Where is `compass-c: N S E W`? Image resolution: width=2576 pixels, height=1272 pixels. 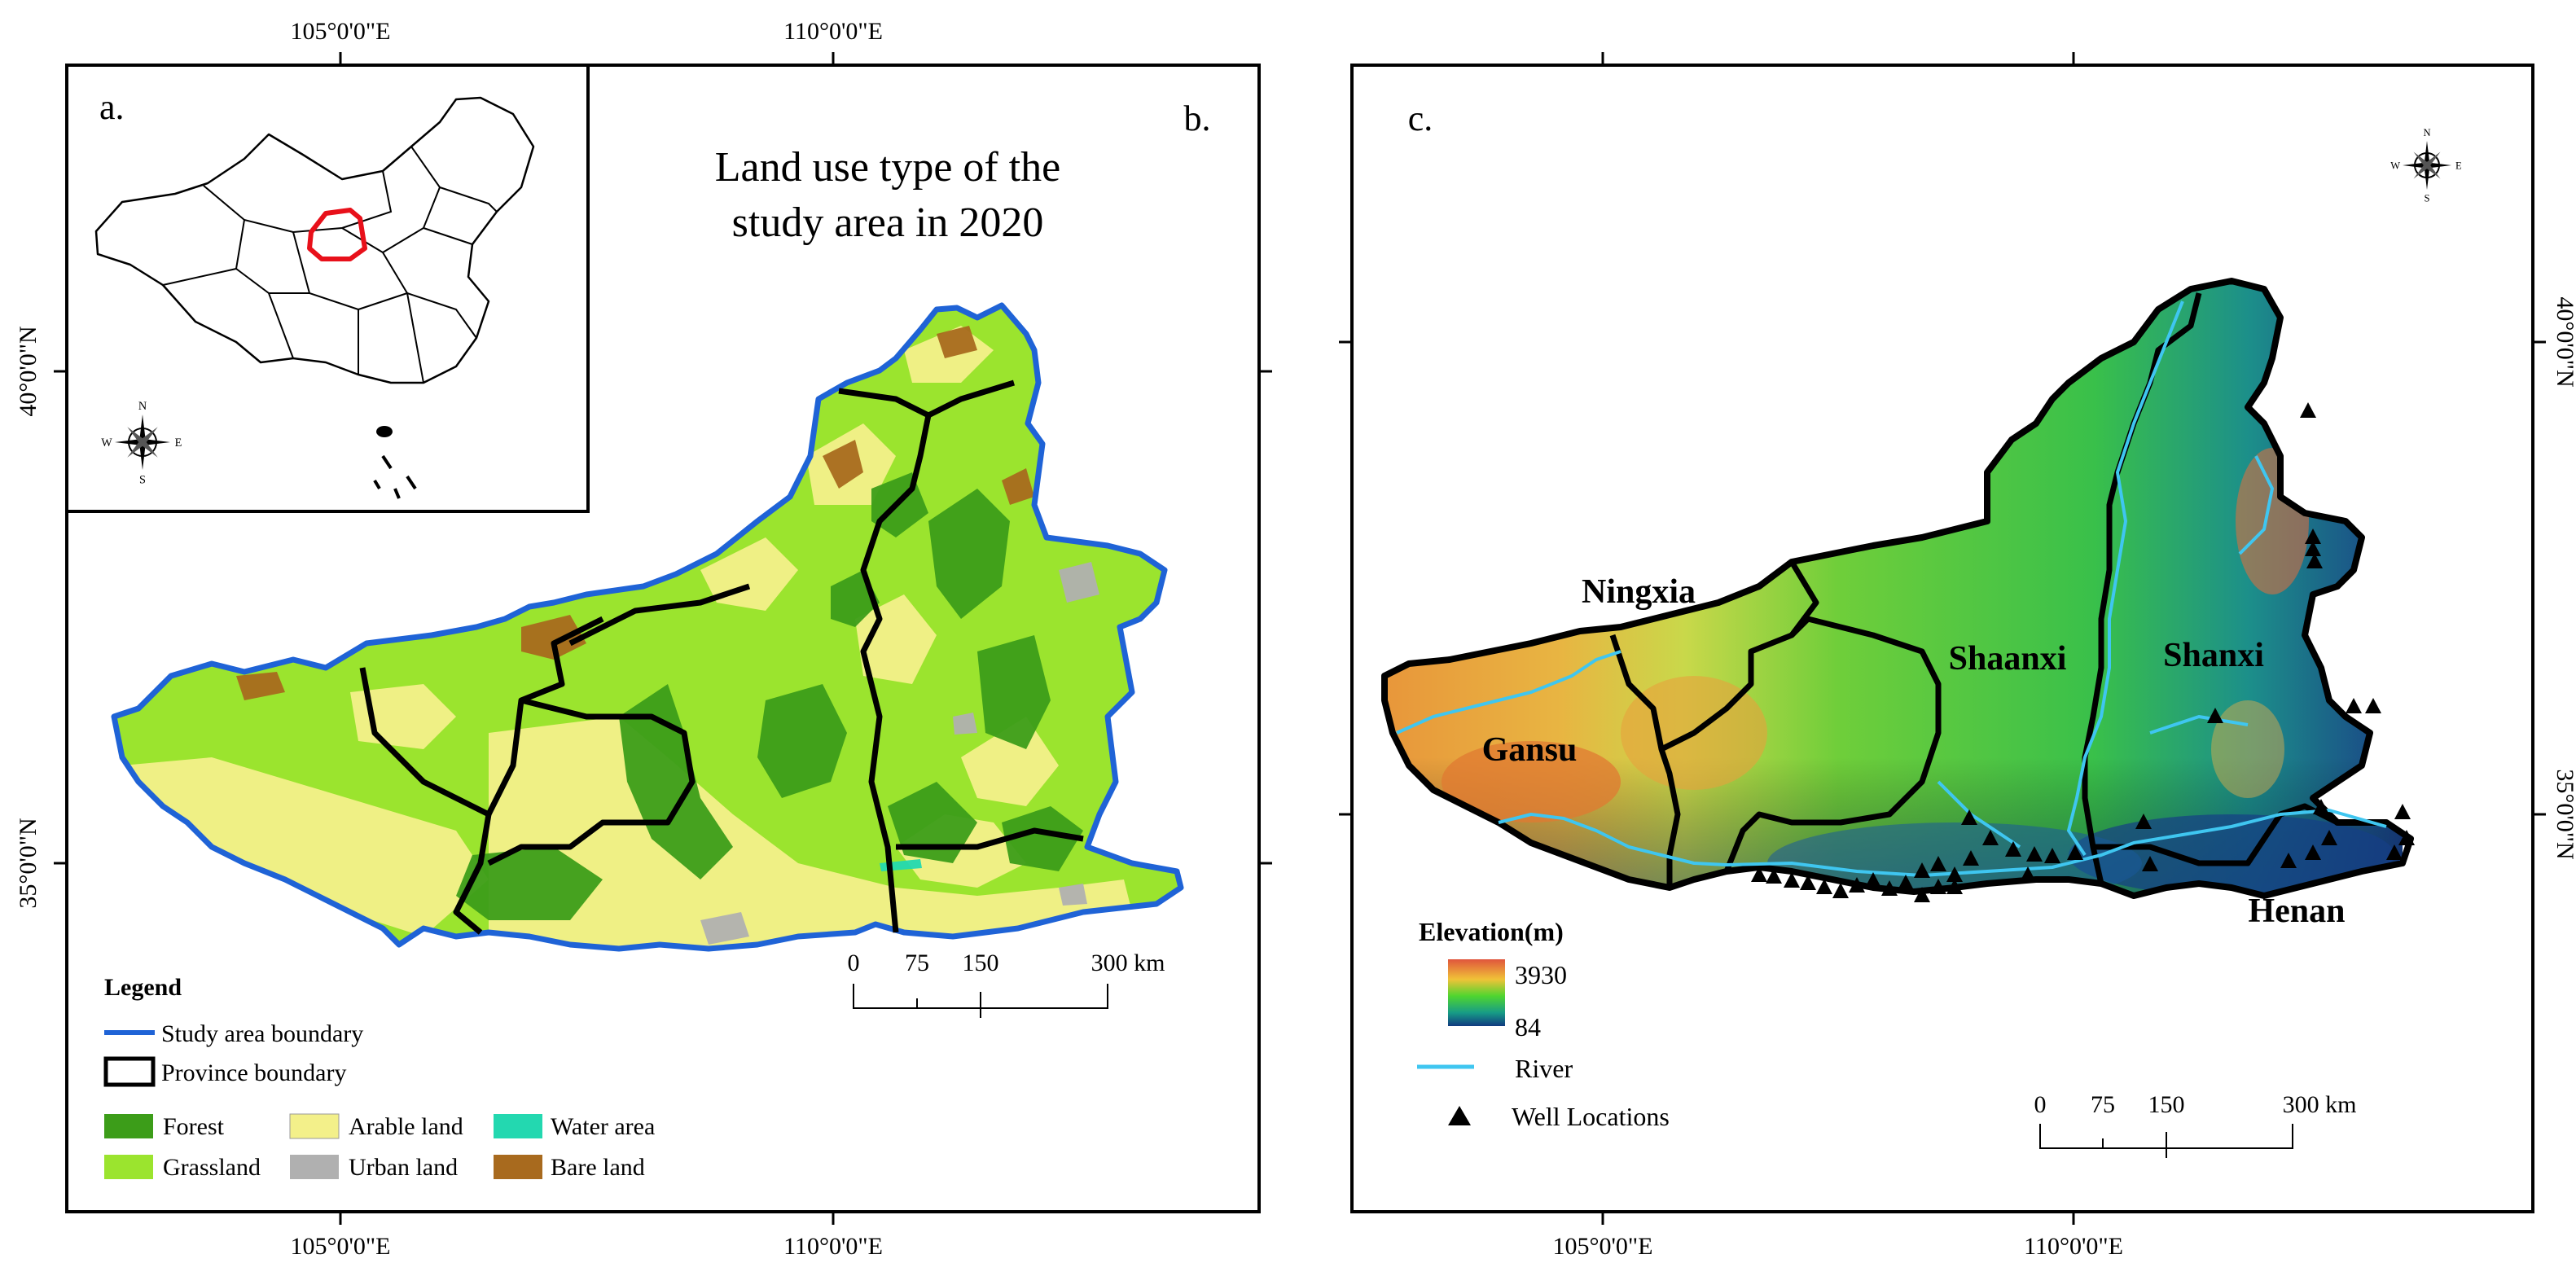 compass-c: N S E W is located at coordinates (2426, 165).